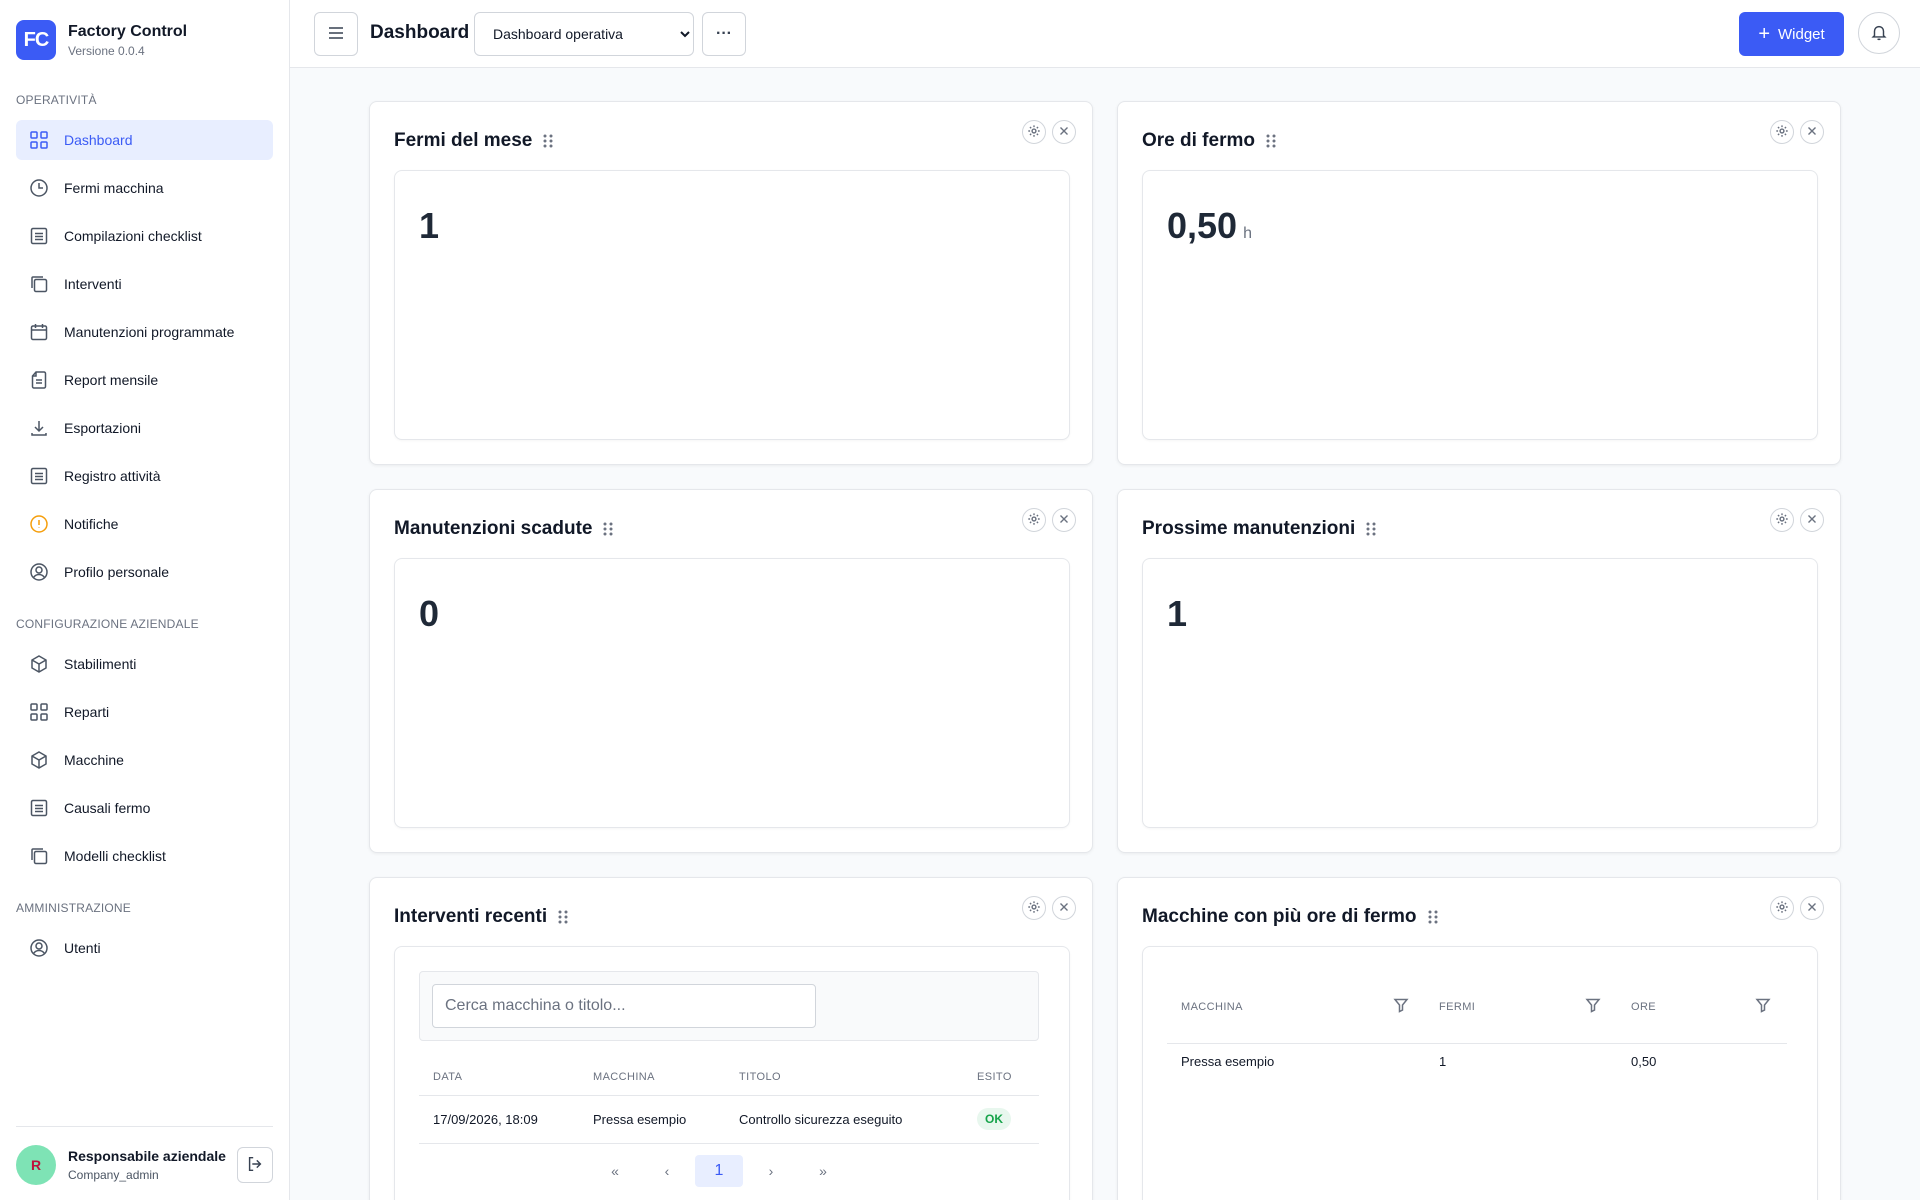  Describe the element at coordinates (114, 188) in the screenshot. I see `sidebar-item-label: Fermi macchina` at that location.